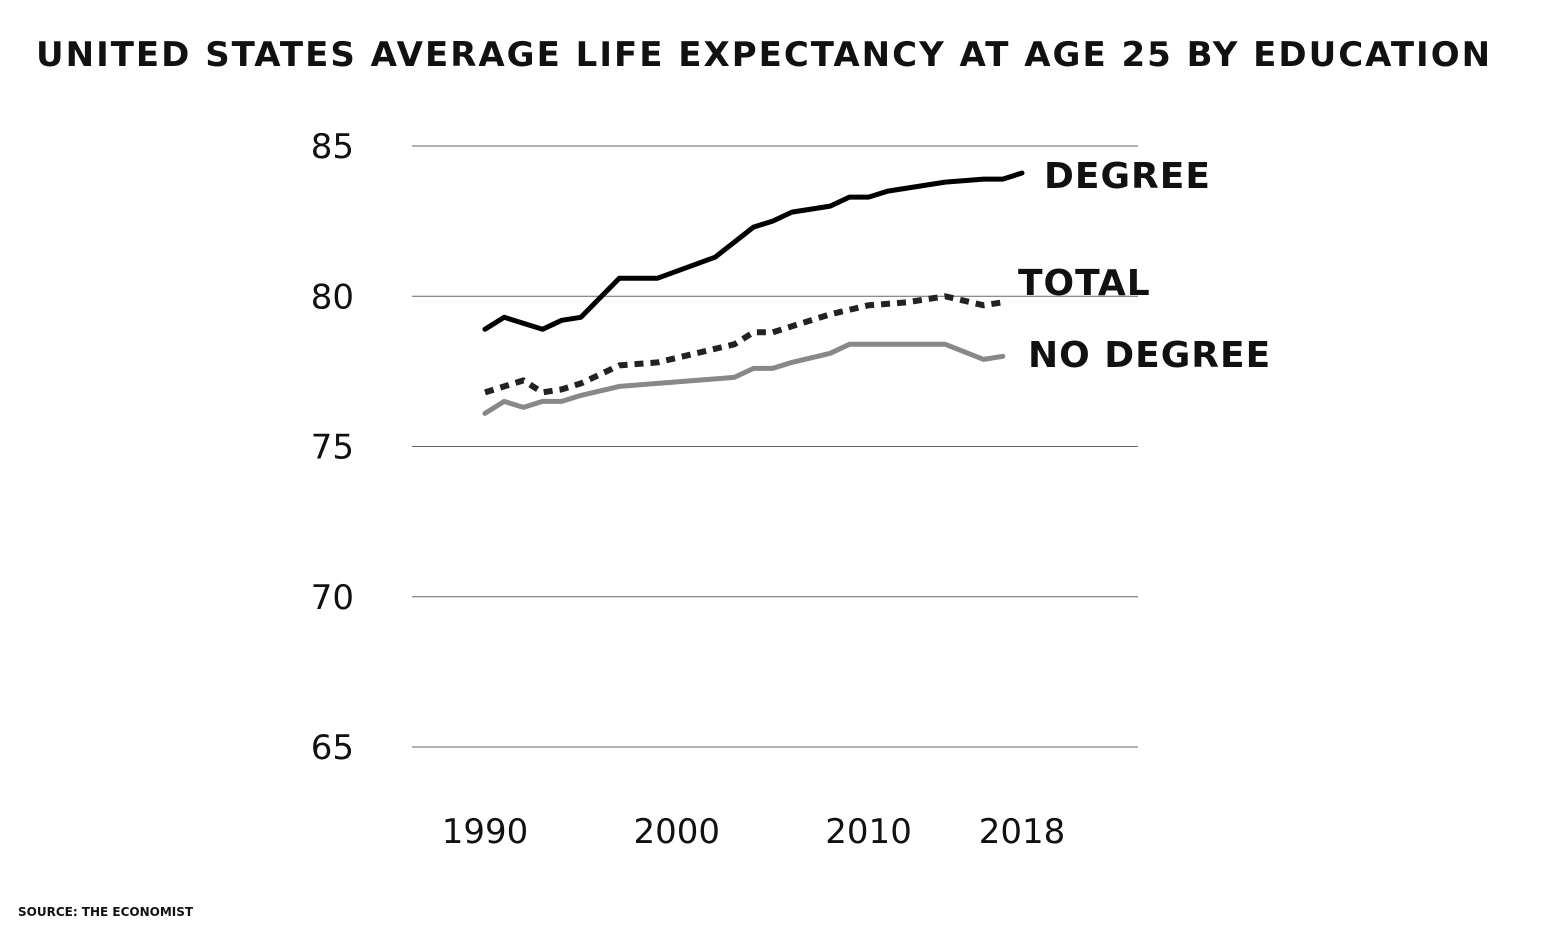 The image size is (1560, 936). Describe the element at coordinates (332, 598) in the screenshot. I see `y-tick-label: 70` at that location.